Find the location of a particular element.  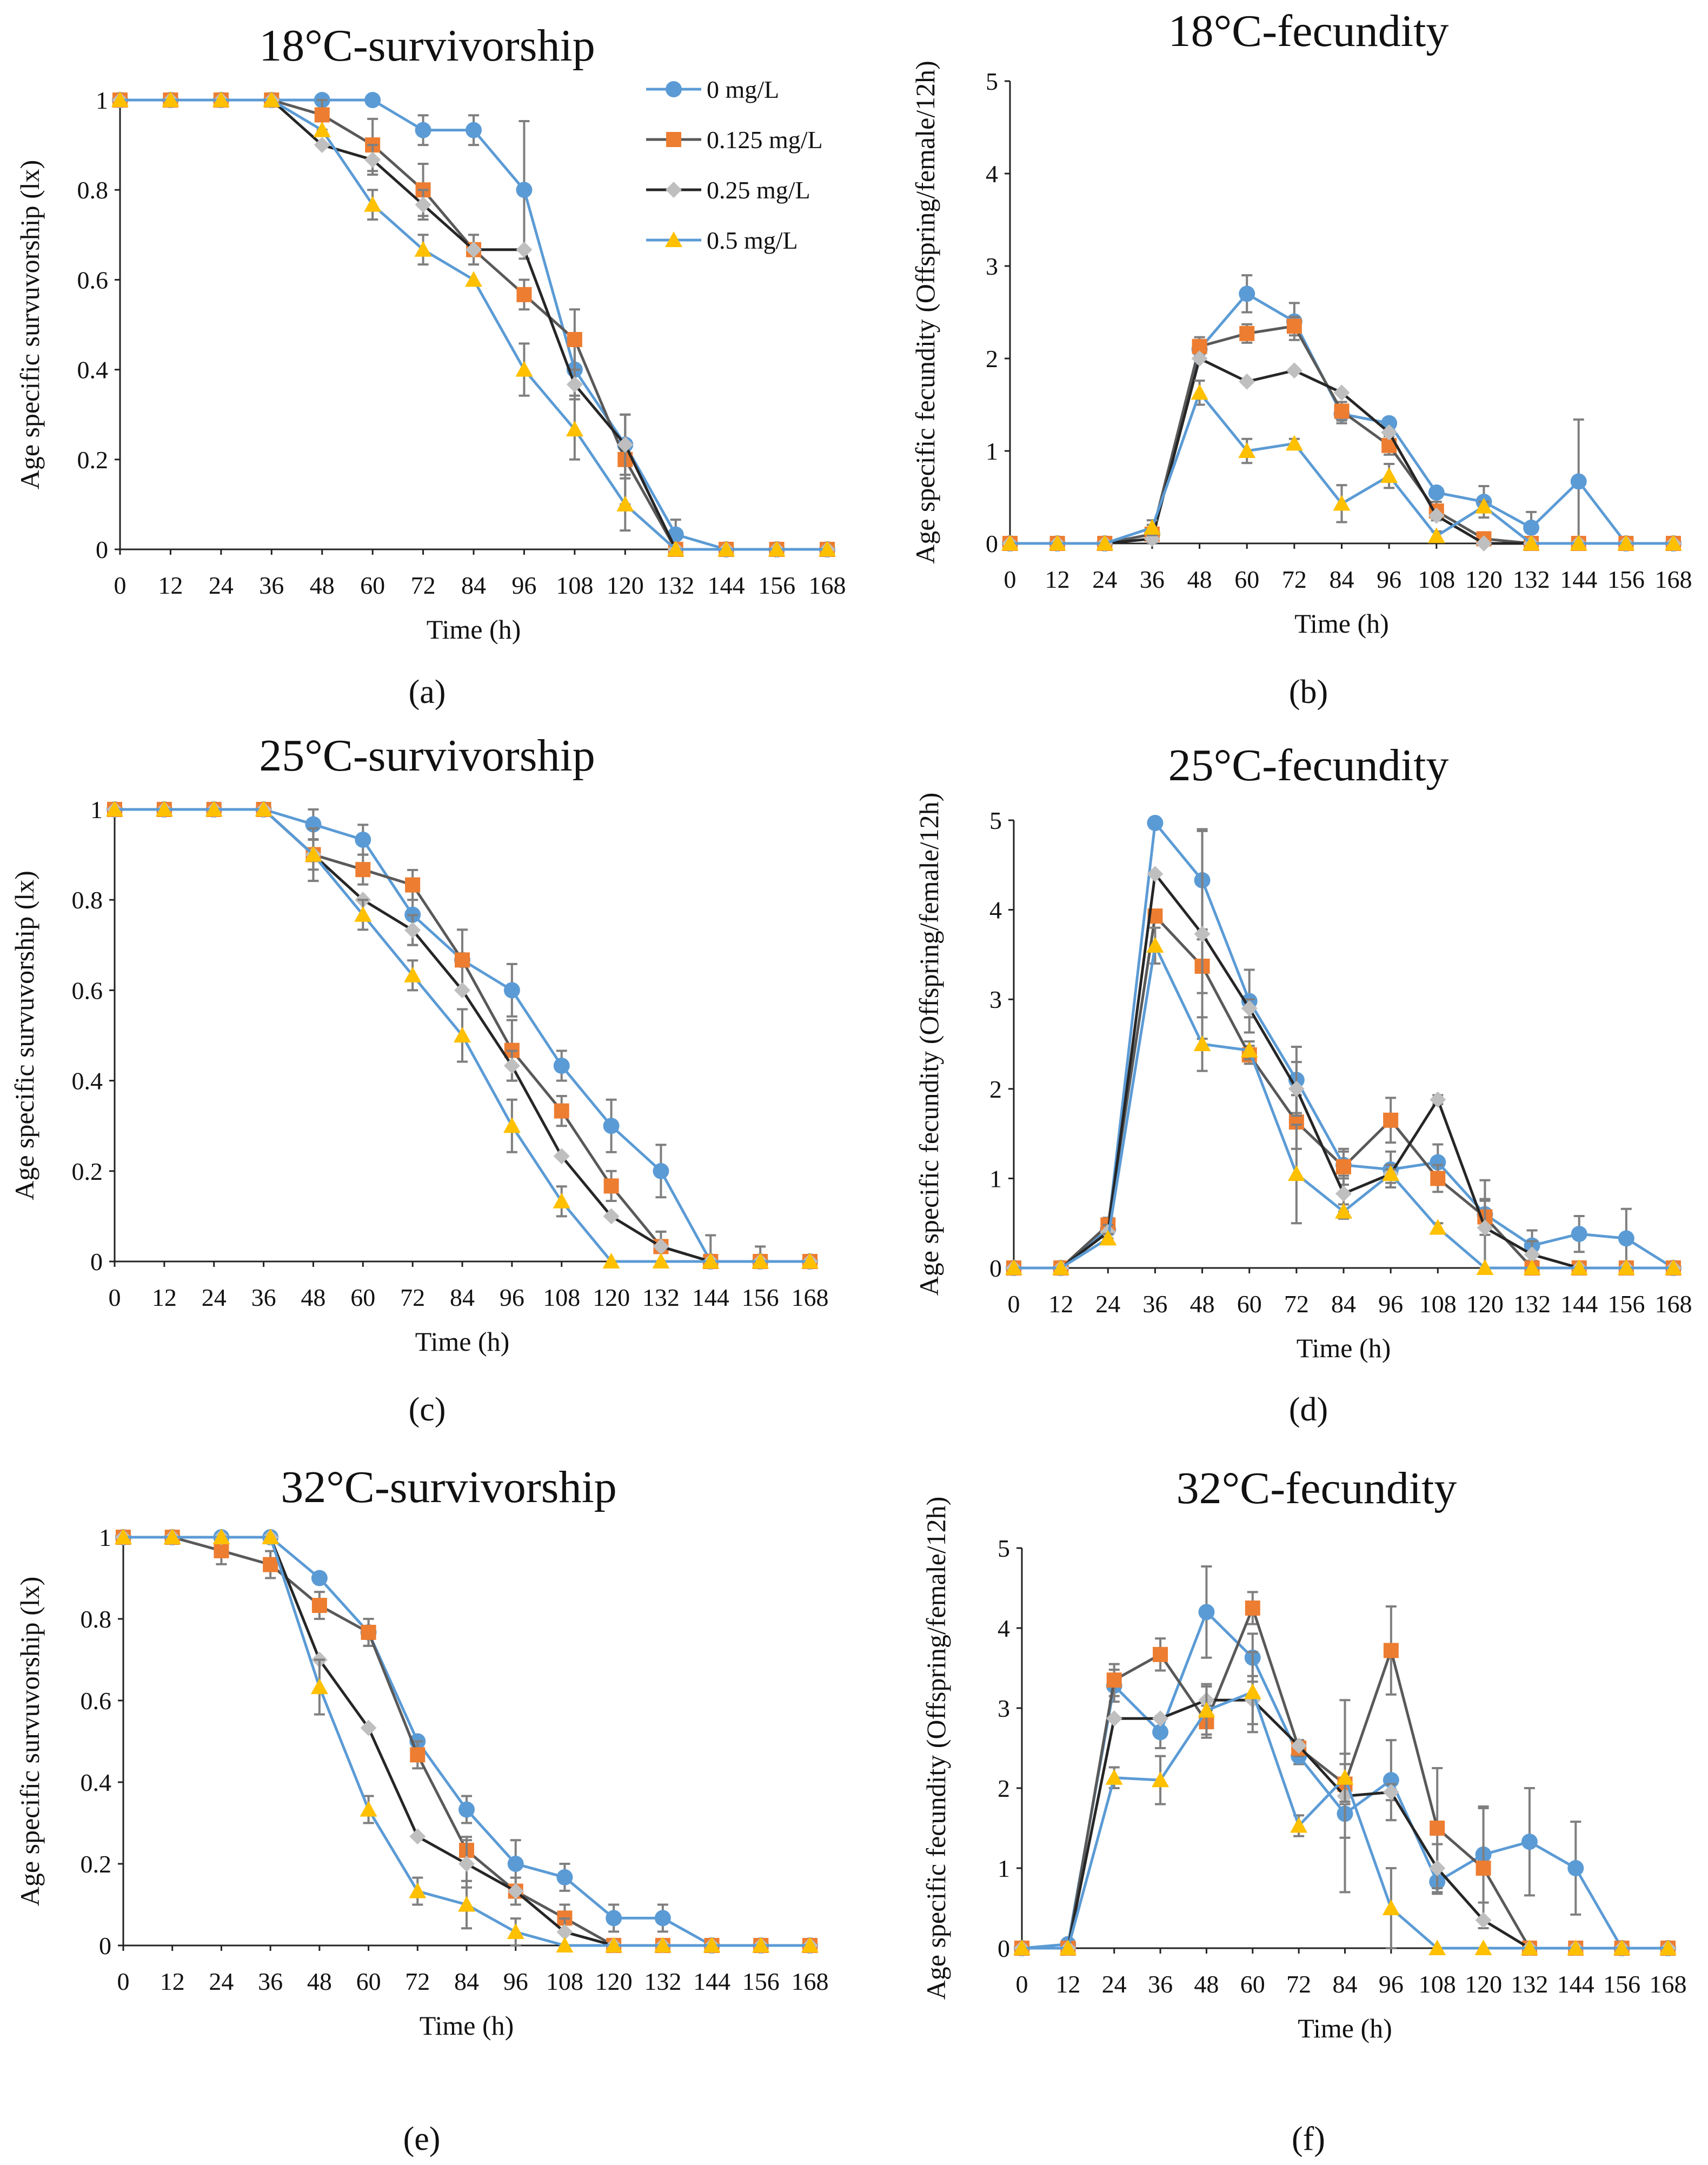

y-tick-label: 2 is located at coordinates (992, 359).